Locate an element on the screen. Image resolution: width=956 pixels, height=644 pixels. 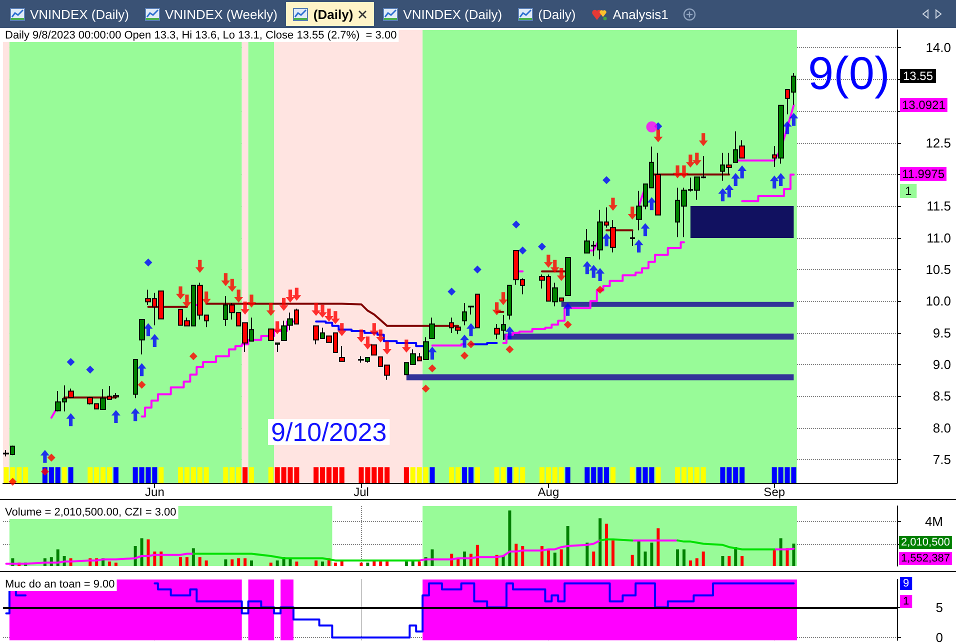
chart-title: Daily 9/8/2023 00:00:00 Open 13.3, Hi 13.6, Lo 13.1, Close 13.55 (2.7%) = 3.00 is located at coordinates (201, 36).